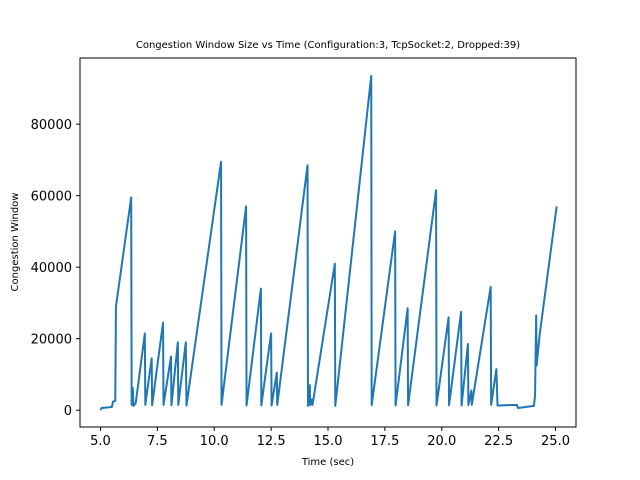  Describe the element at coordinates (384, 441) in the screenshot. I see `x-tick-label: 17.5` at that location.